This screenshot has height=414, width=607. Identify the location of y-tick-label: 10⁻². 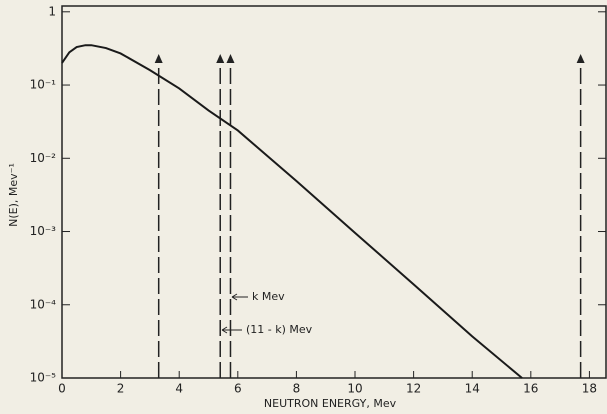
(43, 158).